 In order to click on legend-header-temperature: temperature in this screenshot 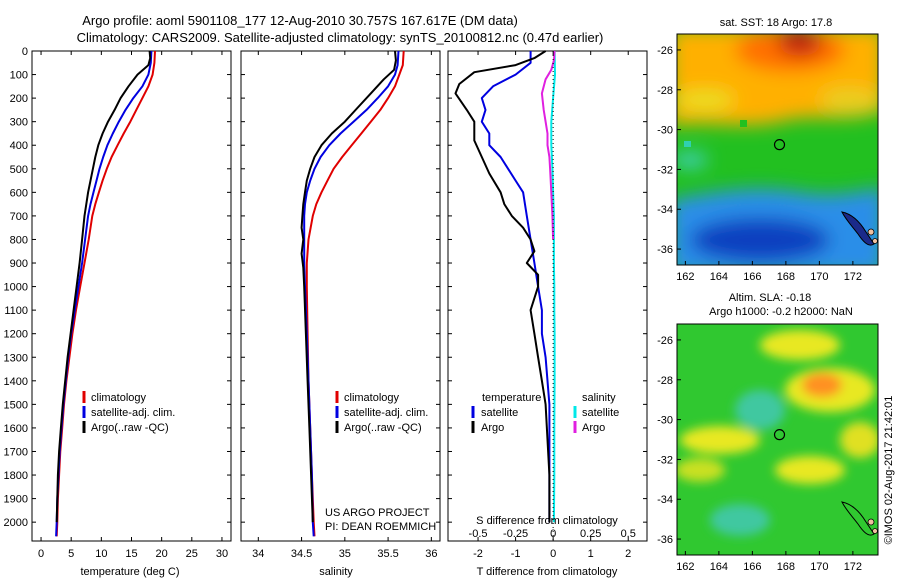, I will do `click(511, 398)`.